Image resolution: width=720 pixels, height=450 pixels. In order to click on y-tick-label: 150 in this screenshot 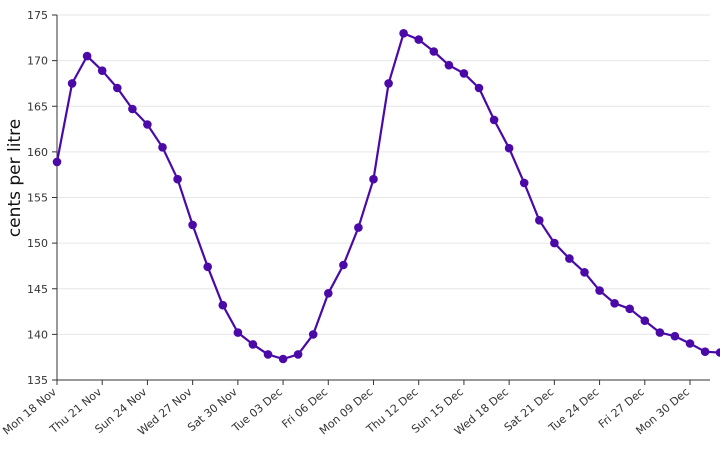, I will do `click(37, 243)`.